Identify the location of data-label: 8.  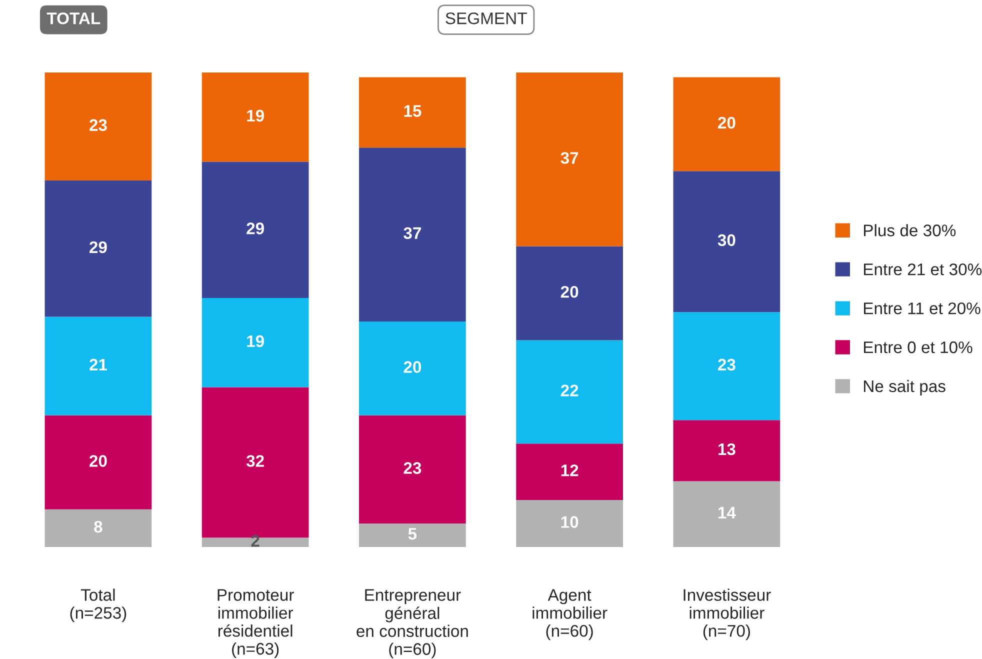
(98, 526).